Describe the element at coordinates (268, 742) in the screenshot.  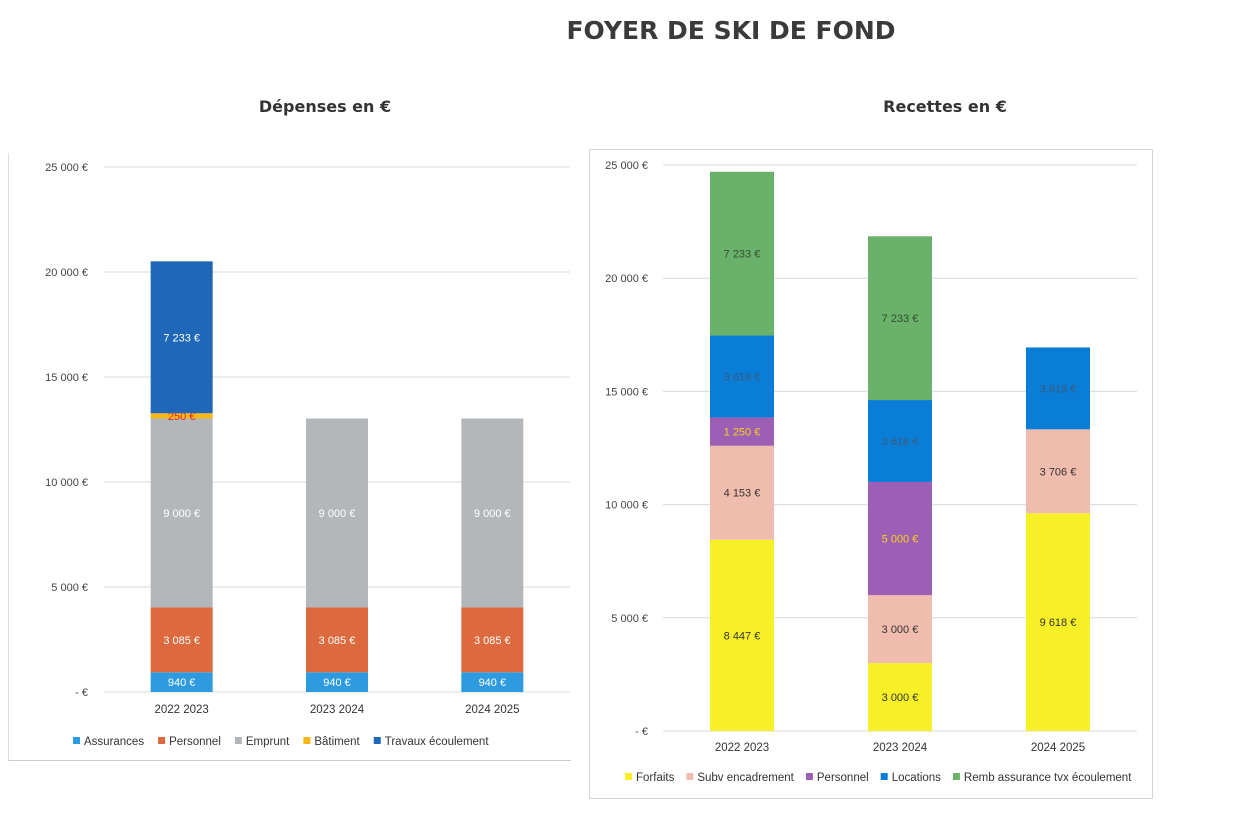
I see `legend-label: Emprunt` at that location.